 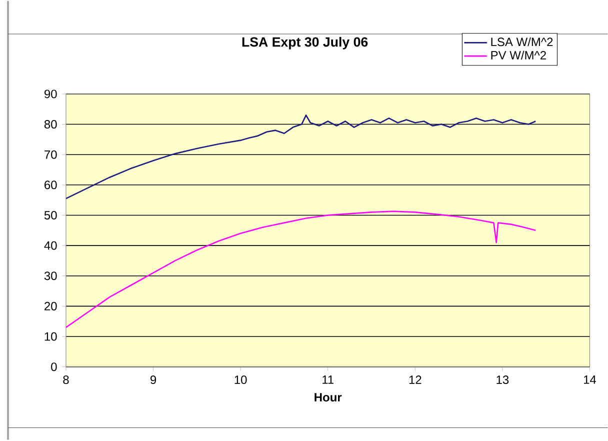 I want to click on y-tick-label: 10, so click(x=50, y=336).